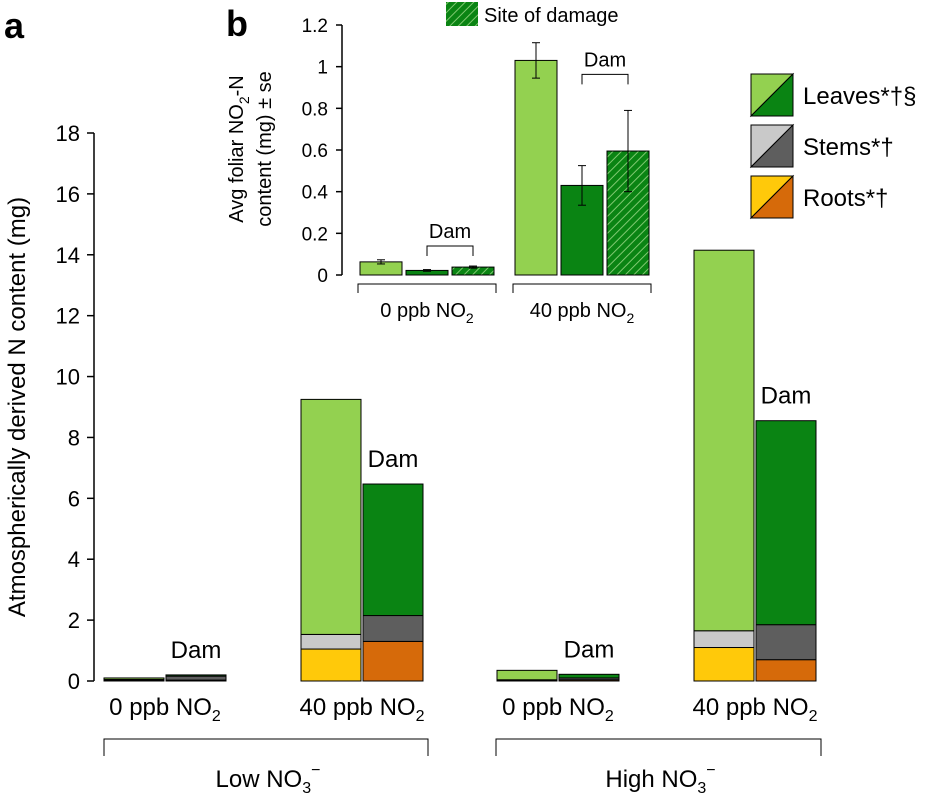 This screenshot has width=940, height=800. Describe the element at coordinates (771, 145) in the screenshot. I see `legend-stems-damaged-swatch` at that location.